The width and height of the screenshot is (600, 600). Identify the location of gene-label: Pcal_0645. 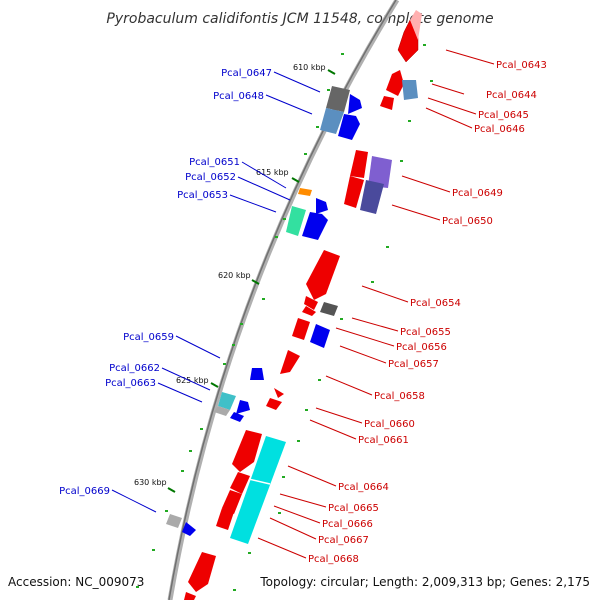
(503, 115).